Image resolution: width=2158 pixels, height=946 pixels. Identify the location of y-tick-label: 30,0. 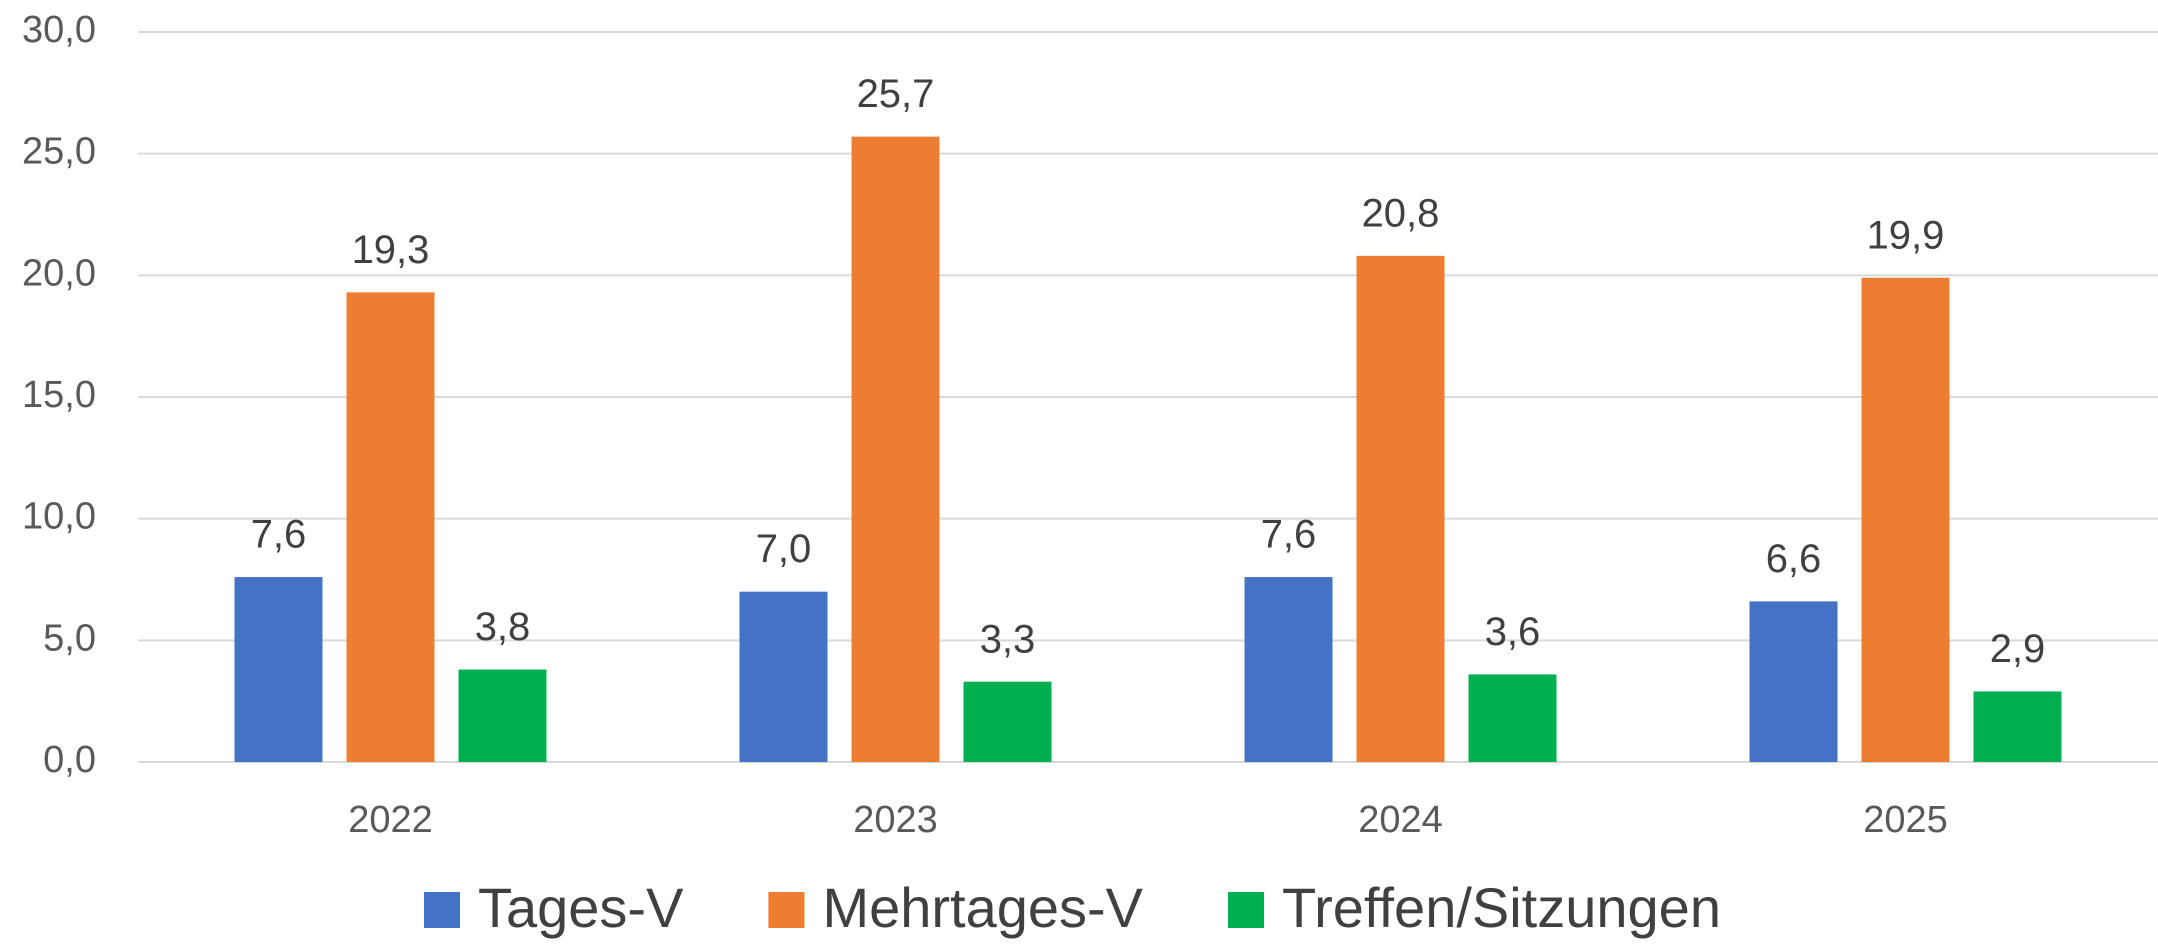
(59, 30).